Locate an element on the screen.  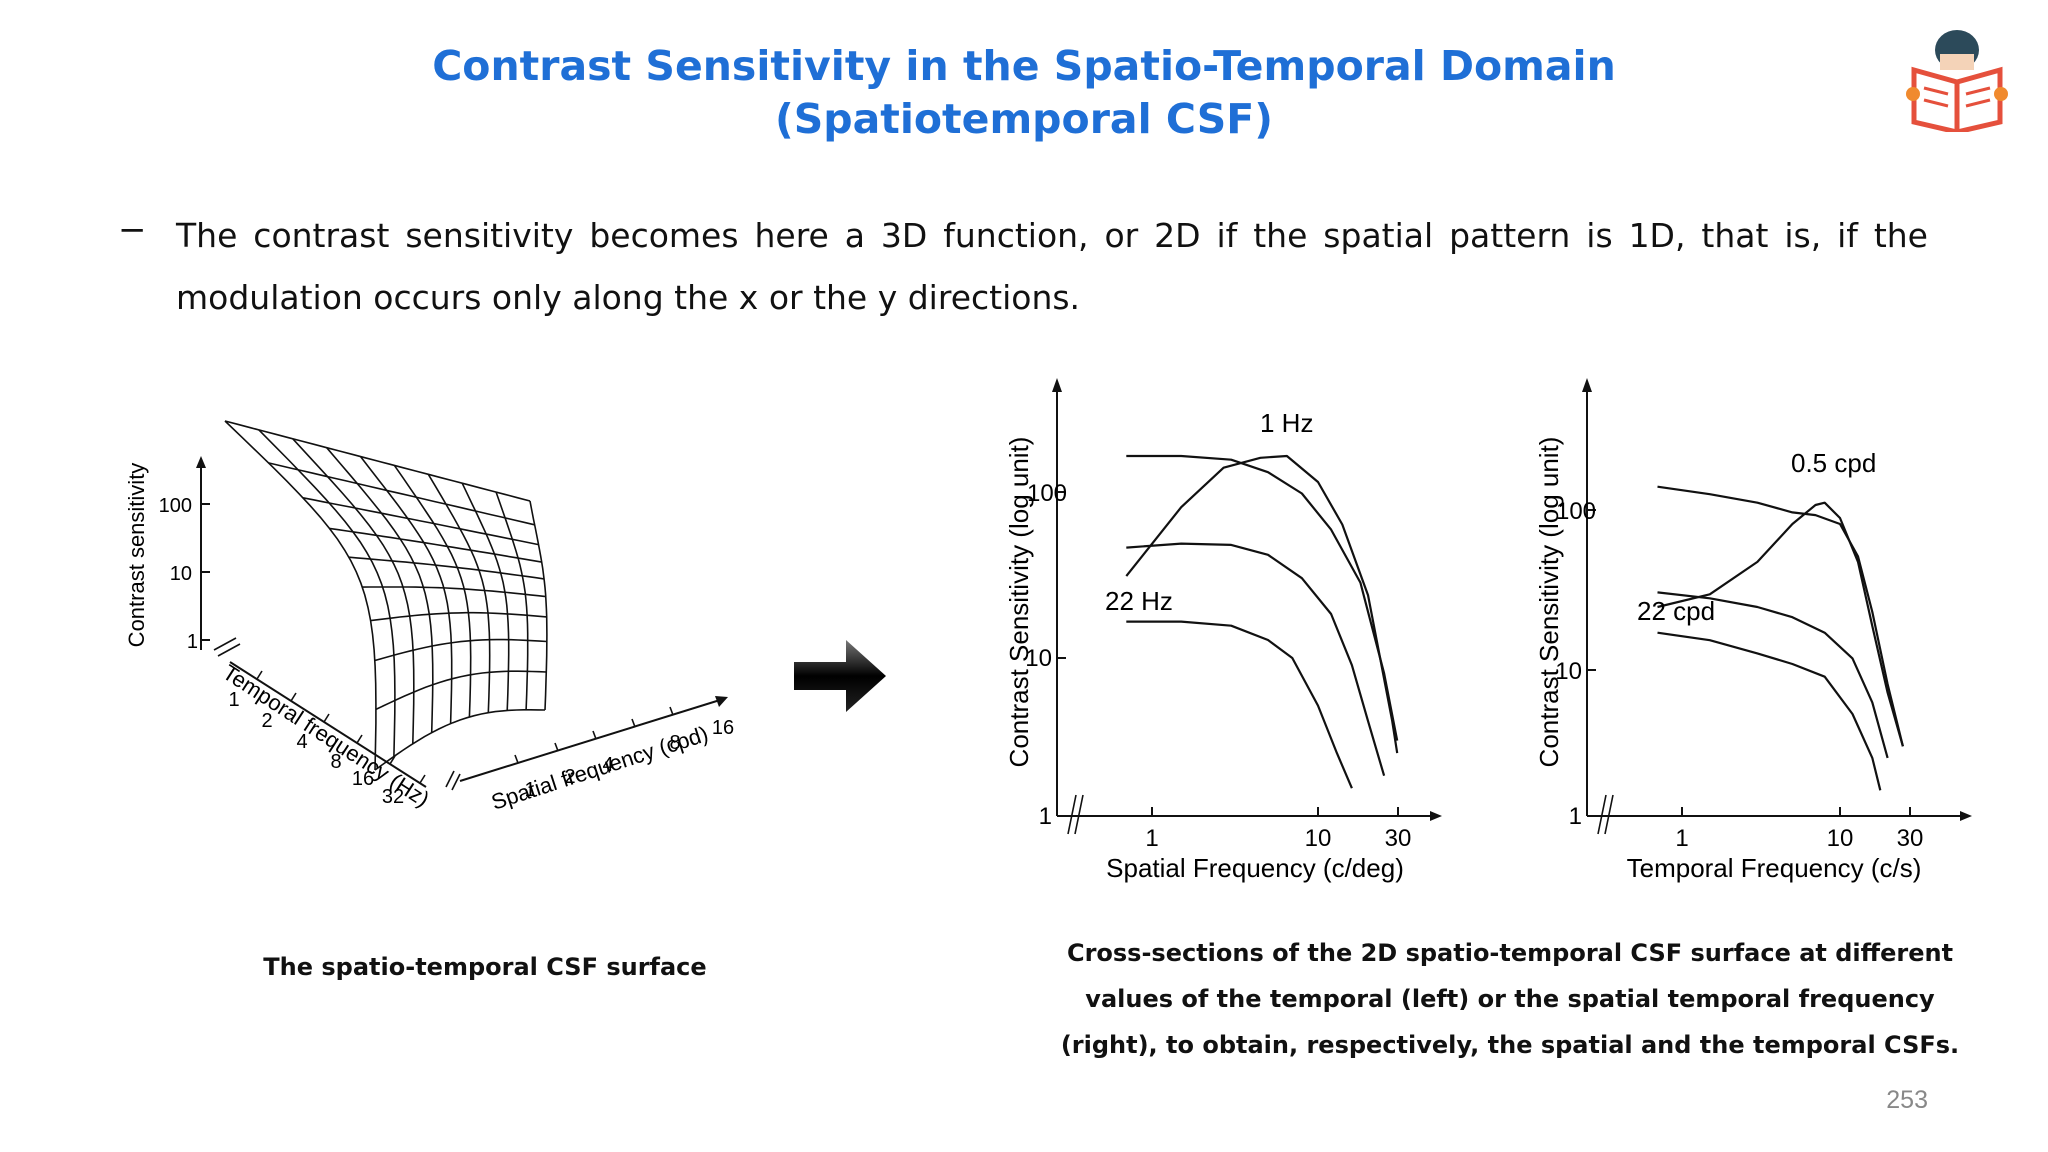
chart1-x-label: Spatial Frequency (c/deg) is located at coordinates (1255, 868).